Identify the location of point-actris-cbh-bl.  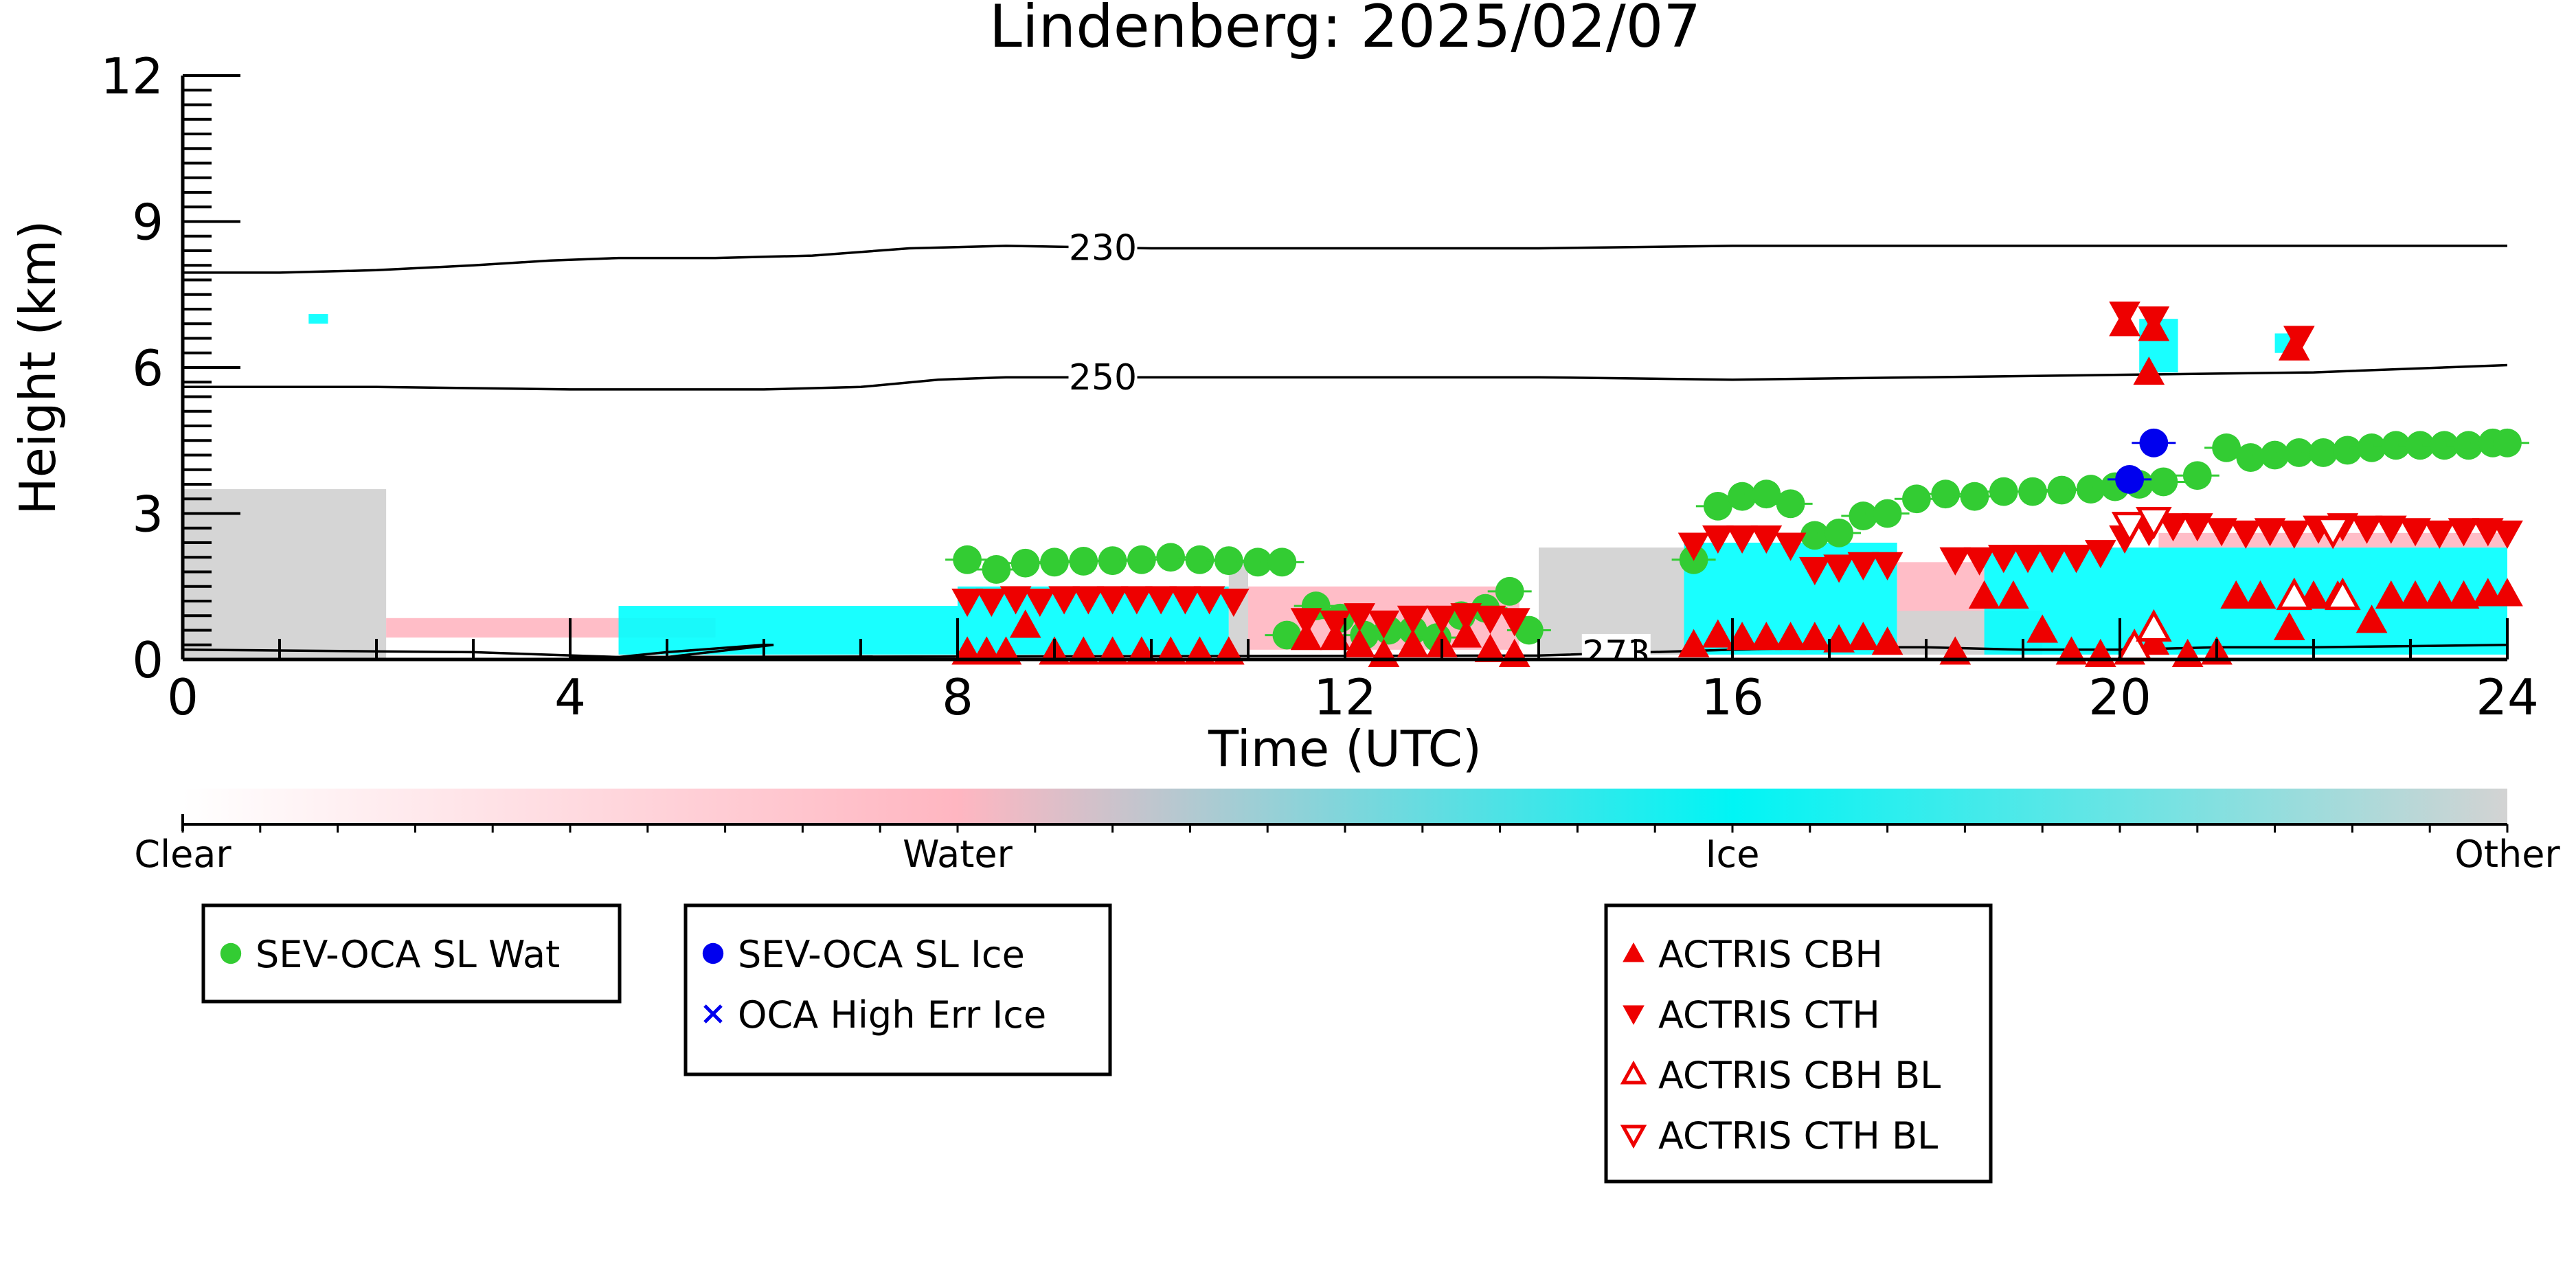
(2154, 625).